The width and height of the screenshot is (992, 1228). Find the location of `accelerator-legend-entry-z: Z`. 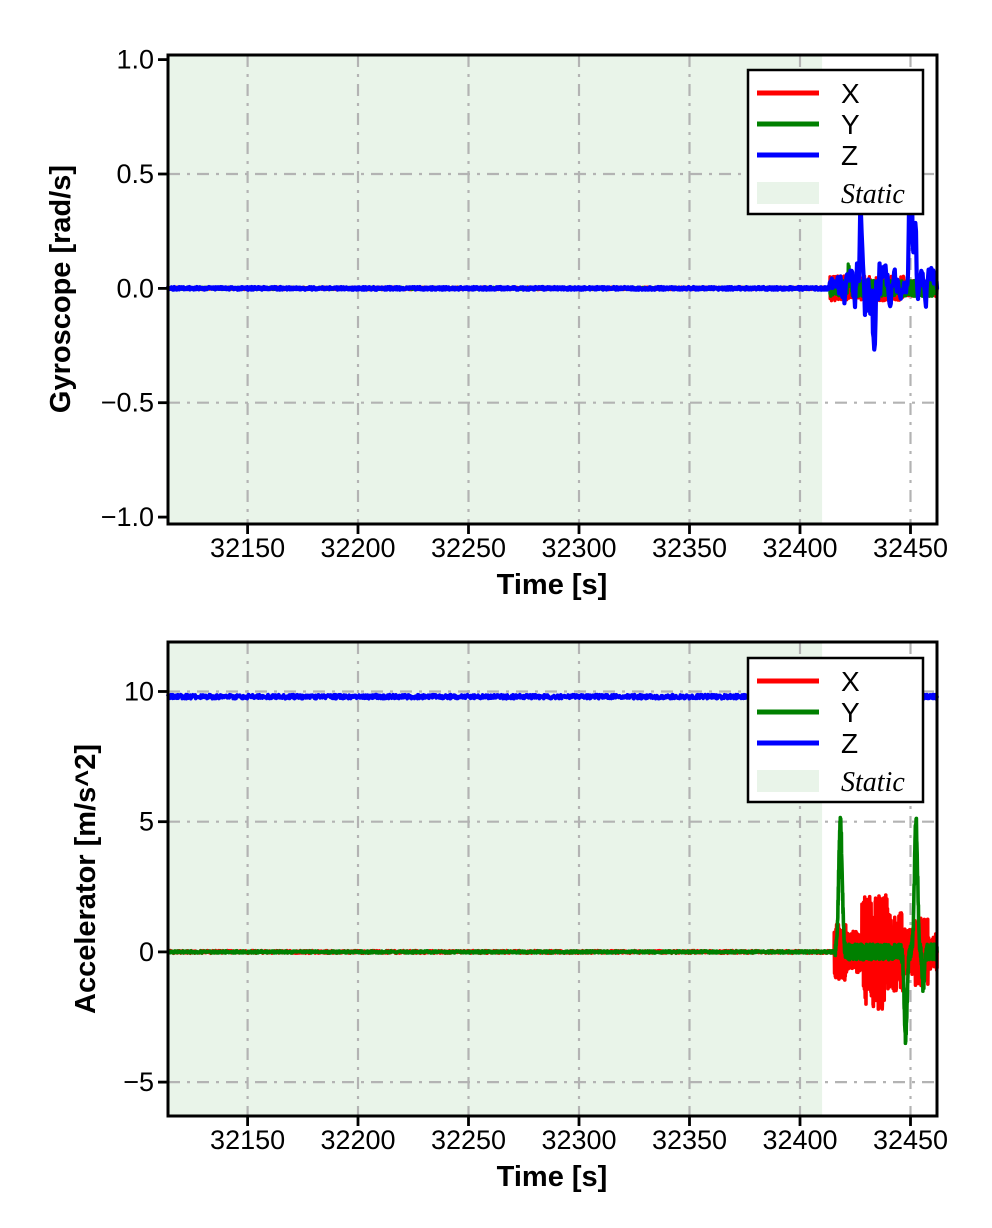

accelerator-legend-entry-z: Z is located at coordinates (807, 743).